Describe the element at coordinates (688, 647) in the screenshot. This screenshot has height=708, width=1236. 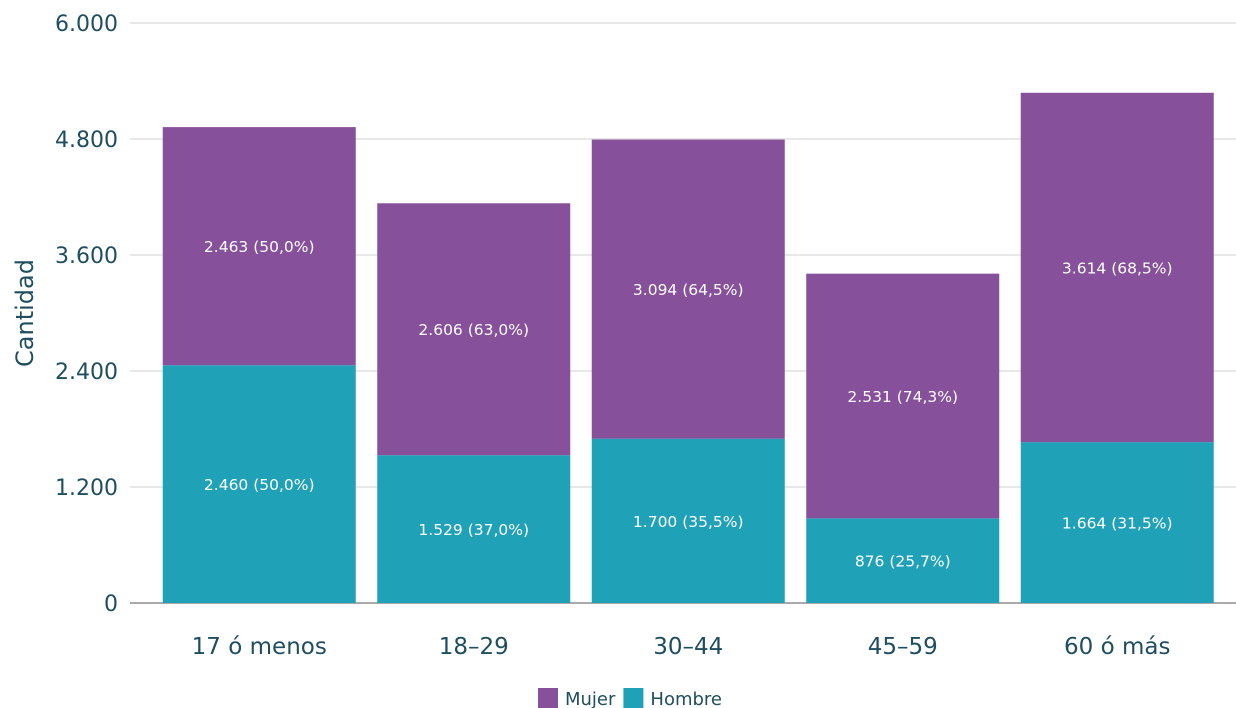
I see `x-tick-label: 30–44` at that location.